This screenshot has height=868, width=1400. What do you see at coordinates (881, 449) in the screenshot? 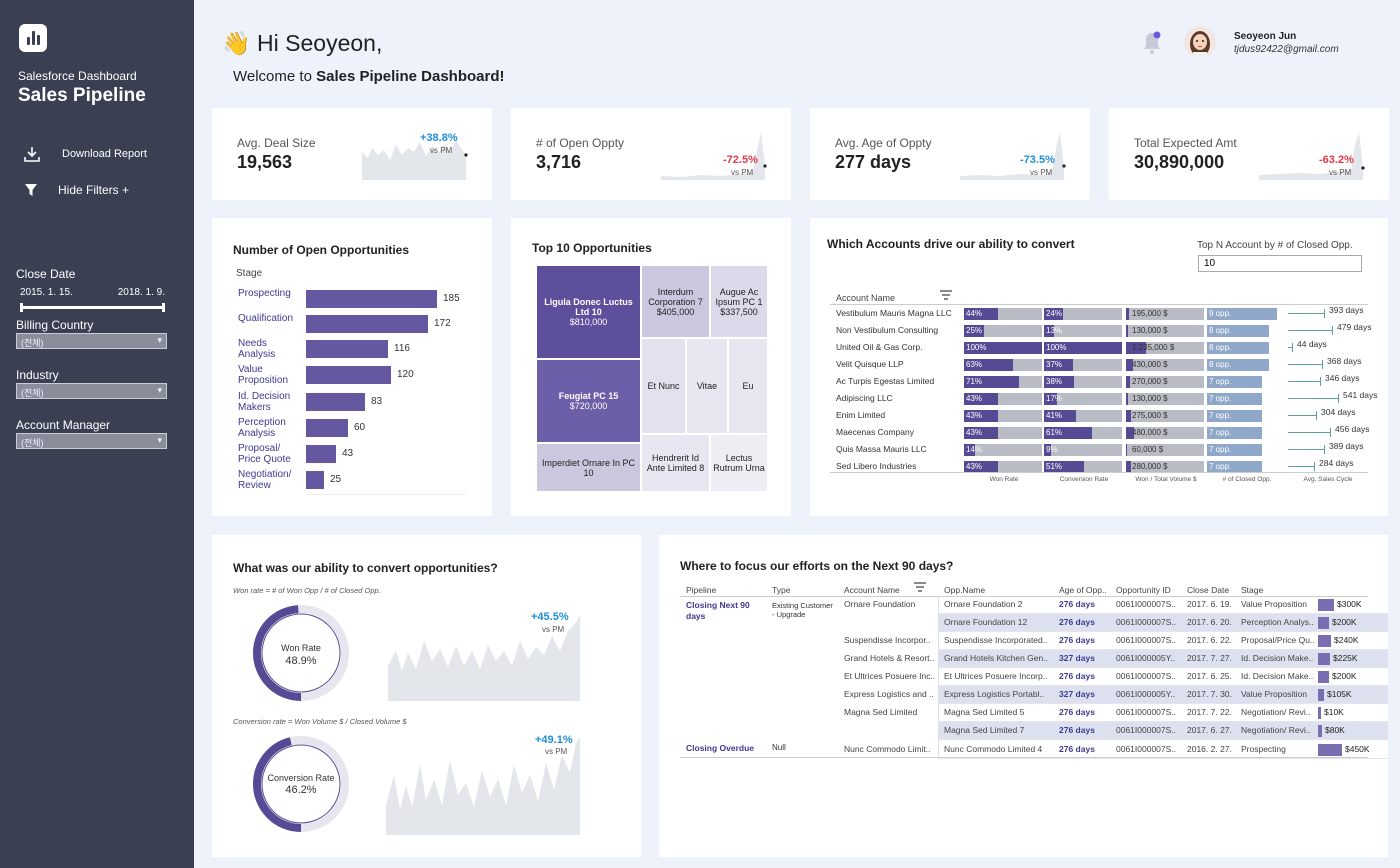
I see `account-name: Quis Massa Mauris LLC` at bounding box center [881, 449].